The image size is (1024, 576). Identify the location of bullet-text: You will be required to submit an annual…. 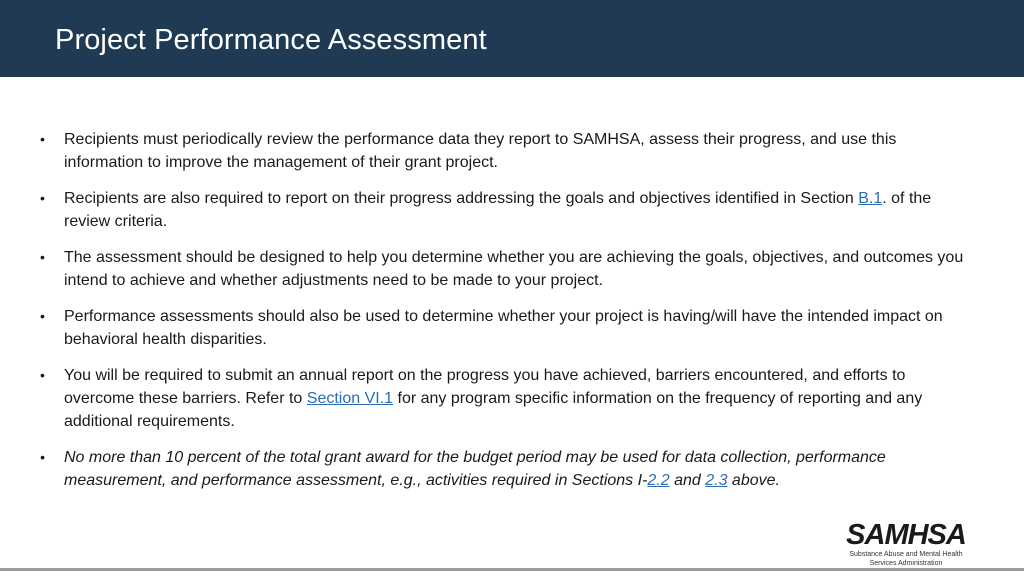
(485, 387).